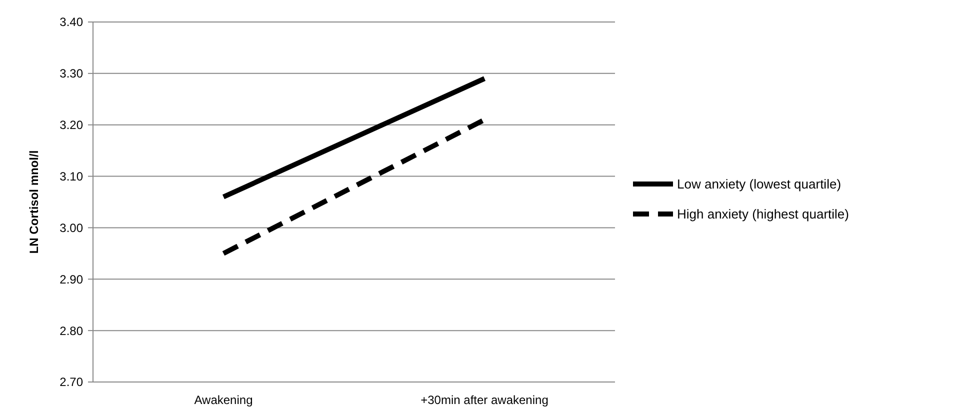 This screenshot has height=418, width=969. Describe the element at coordinates (759, 184) in the screenshot. I see `legend-label: Low anxiety (lowest quartile)` at that location.